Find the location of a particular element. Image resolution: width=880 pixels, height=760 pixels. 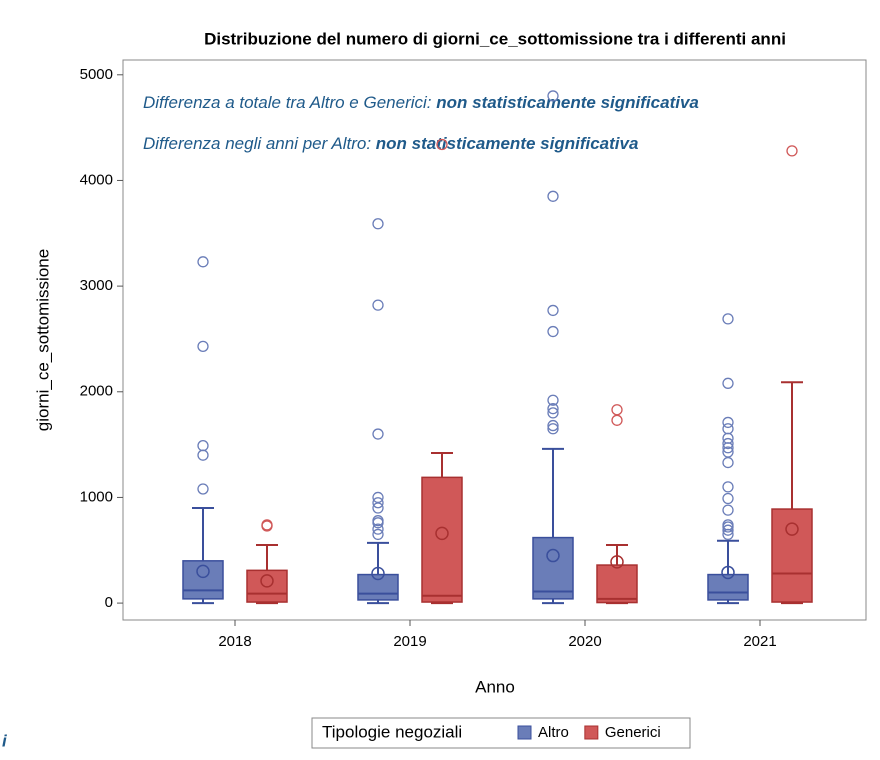

x-tick-label: 2019 is located at coordinates (409, 641).